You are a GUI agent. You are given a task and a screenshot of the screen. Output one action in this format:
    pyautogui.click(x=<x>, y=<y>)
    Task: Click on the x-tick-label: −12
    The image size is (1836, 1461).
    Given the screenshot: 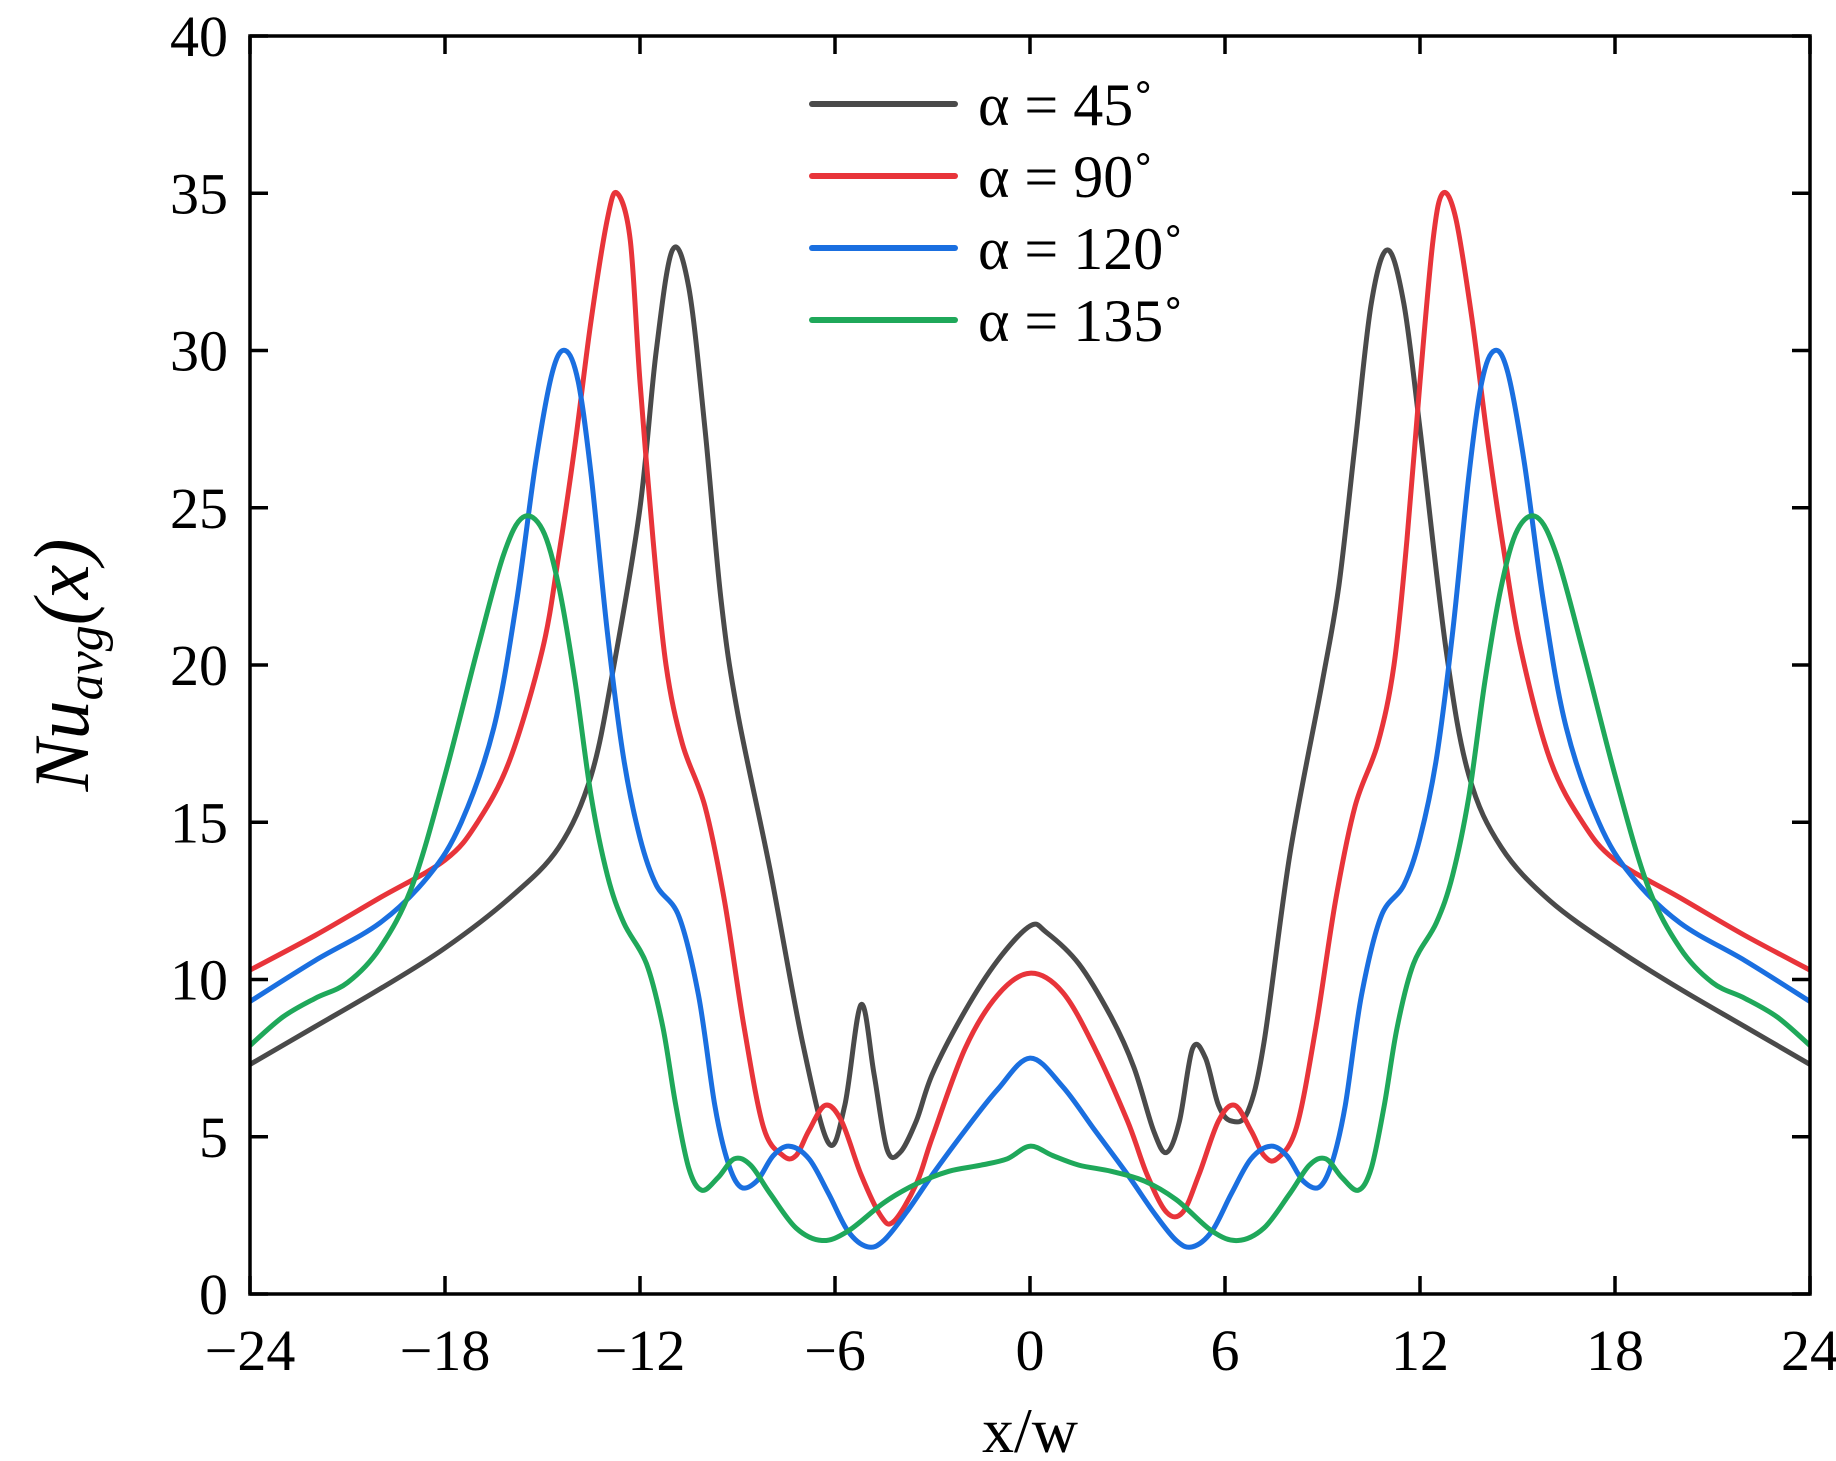 What is the action you would take?
    pyautogui.click(x=640, y=1350)
    